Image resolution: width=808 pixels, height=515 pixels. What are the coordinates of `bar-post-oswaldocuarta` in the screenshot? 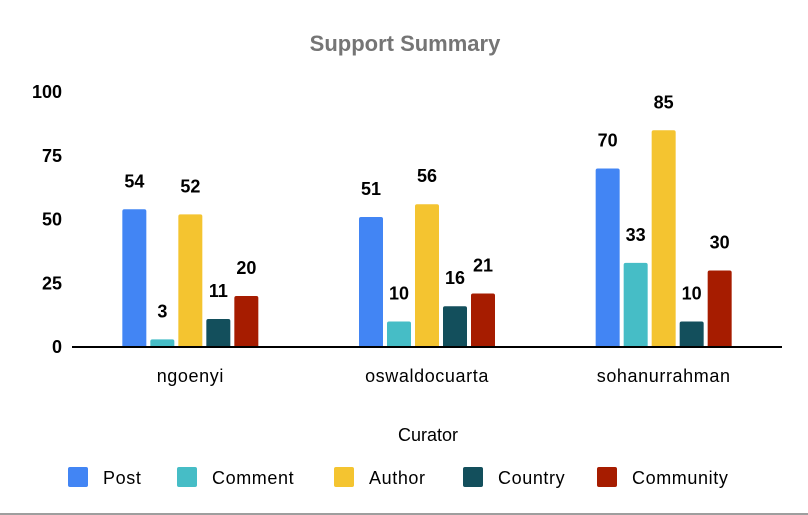 It's located at (371, 281).